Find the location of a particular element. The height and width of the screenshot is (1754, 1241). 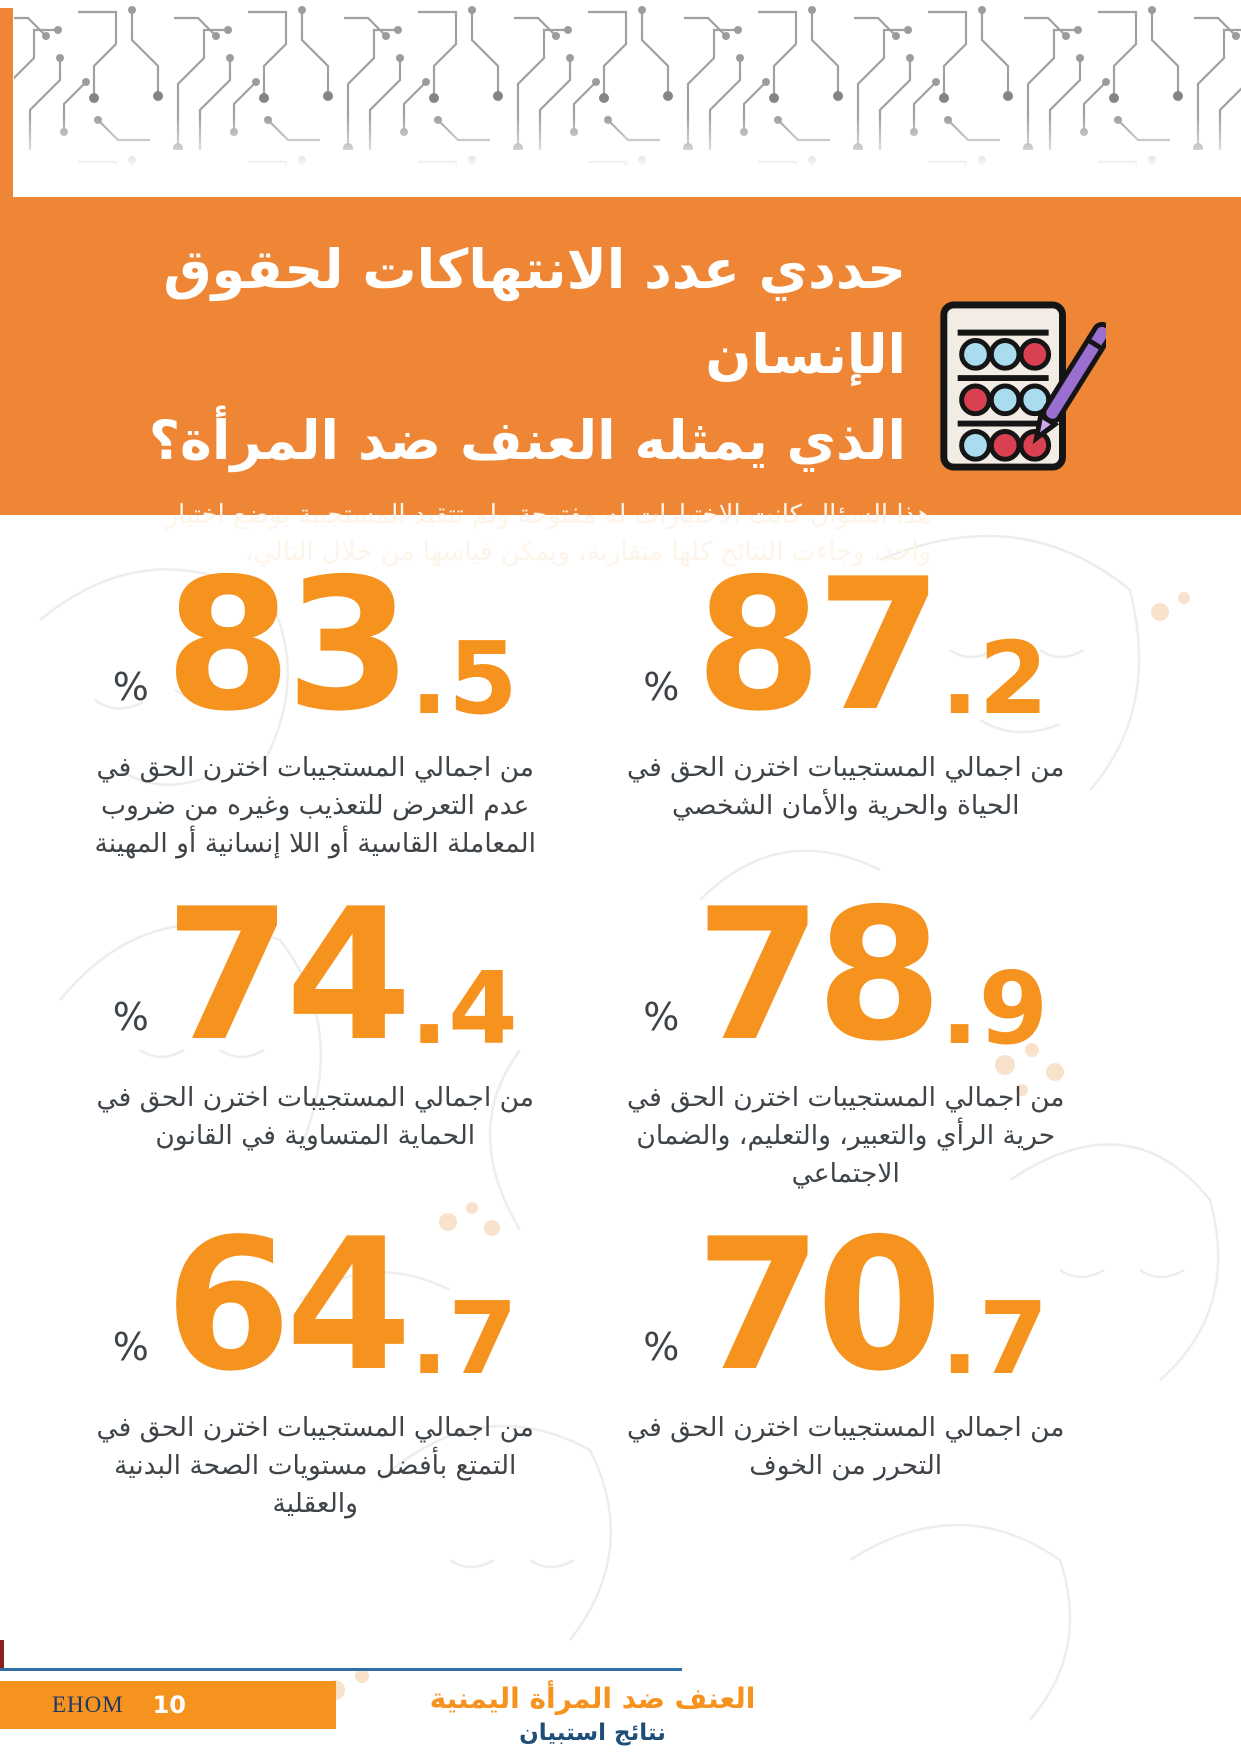

stat-value: % 64 .7 is located at coordinates (315, 1305).